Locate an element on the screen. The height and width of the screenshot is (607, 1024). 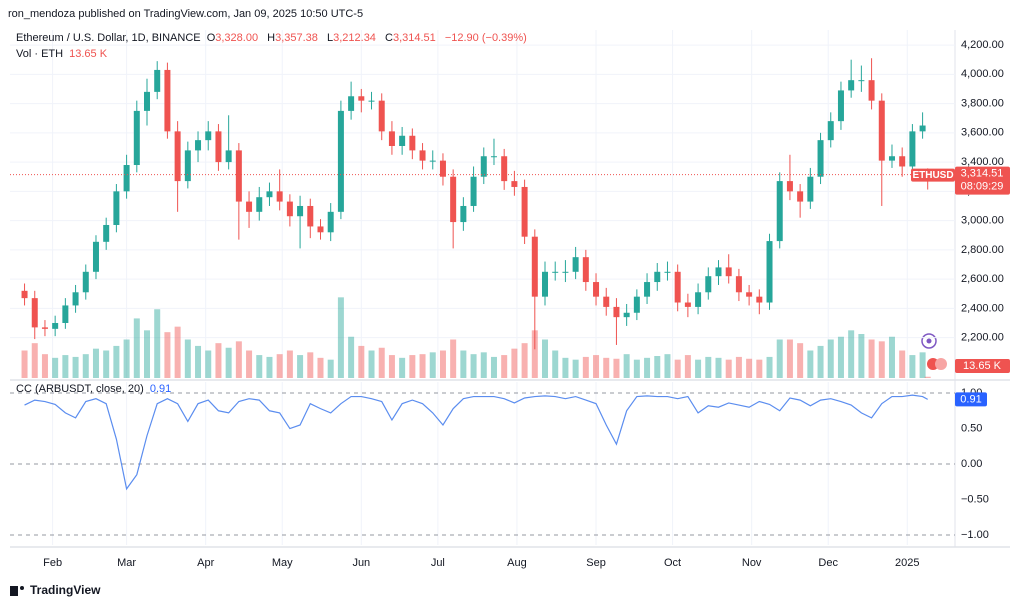
cc-legend: CC (ARBUSDT, close, 20) 0.91 is located at coordinates (95, 389).